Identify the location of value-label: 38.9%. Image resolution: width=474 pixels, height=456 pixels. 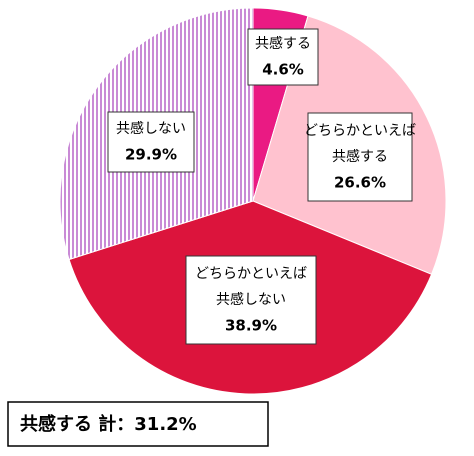
(251, 326).